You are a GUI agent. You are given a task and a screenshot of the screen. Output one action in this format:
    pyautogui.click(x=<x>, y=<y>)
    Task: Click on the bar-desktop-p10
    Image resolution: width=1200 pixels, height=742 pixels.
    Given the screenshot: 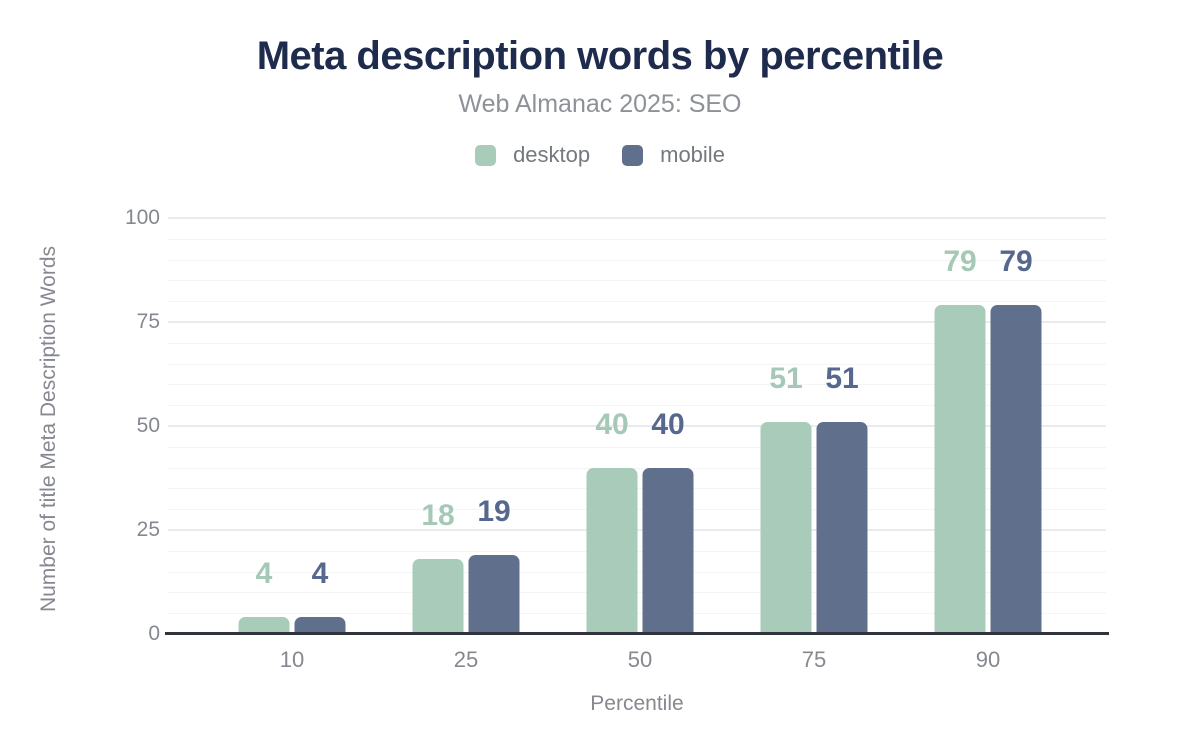 What is the action you would take?
    pyautogui.click(x=264, y=625)
    